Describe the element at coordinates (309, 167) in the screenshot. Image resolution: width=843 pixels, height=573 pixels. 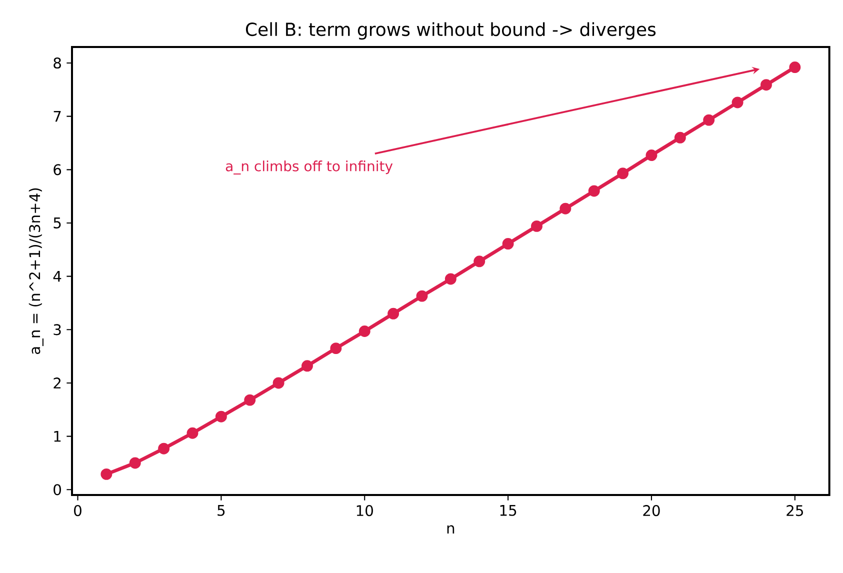
I see `annotation: a_n climbs off to infinity` at that location.